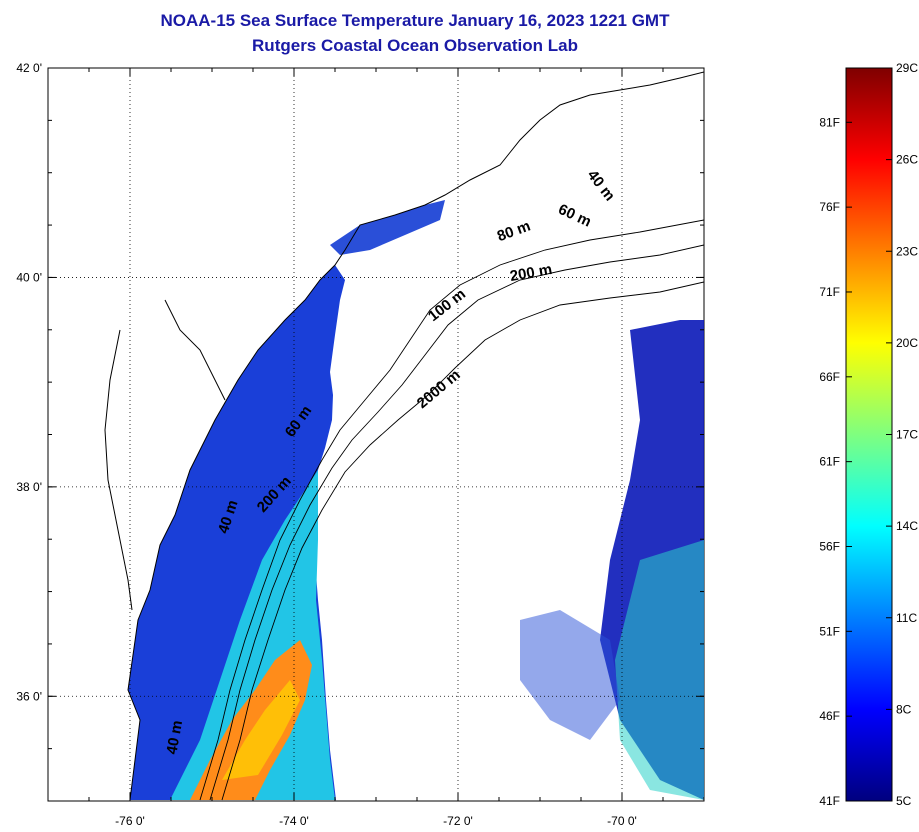 The height and width of the screenshot is (832, 919). What do you see at coordinates (659, 670) in the screenshot?
I see `sst-offshore-speckle` at bounding box center [659, 670].